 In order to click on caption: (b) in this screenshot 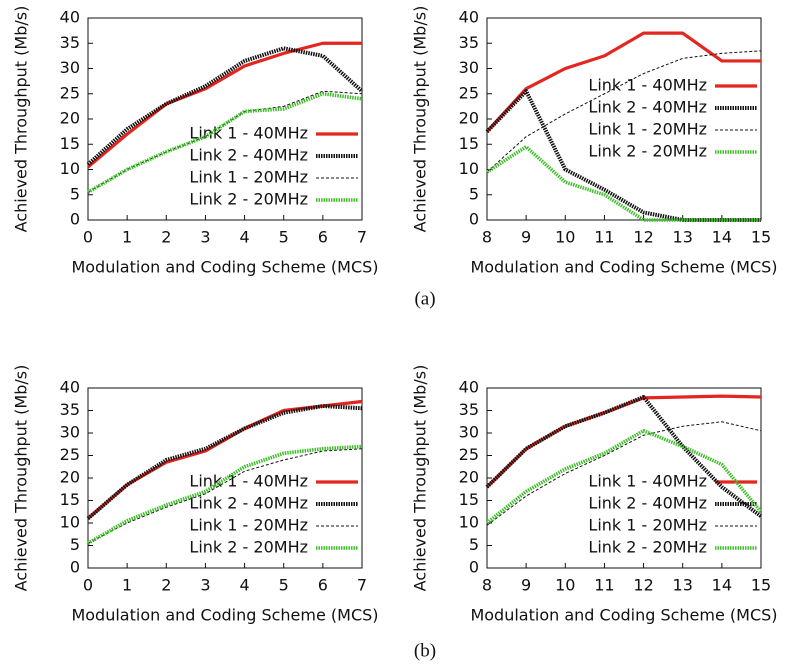, I will do `click(425, 650)`.